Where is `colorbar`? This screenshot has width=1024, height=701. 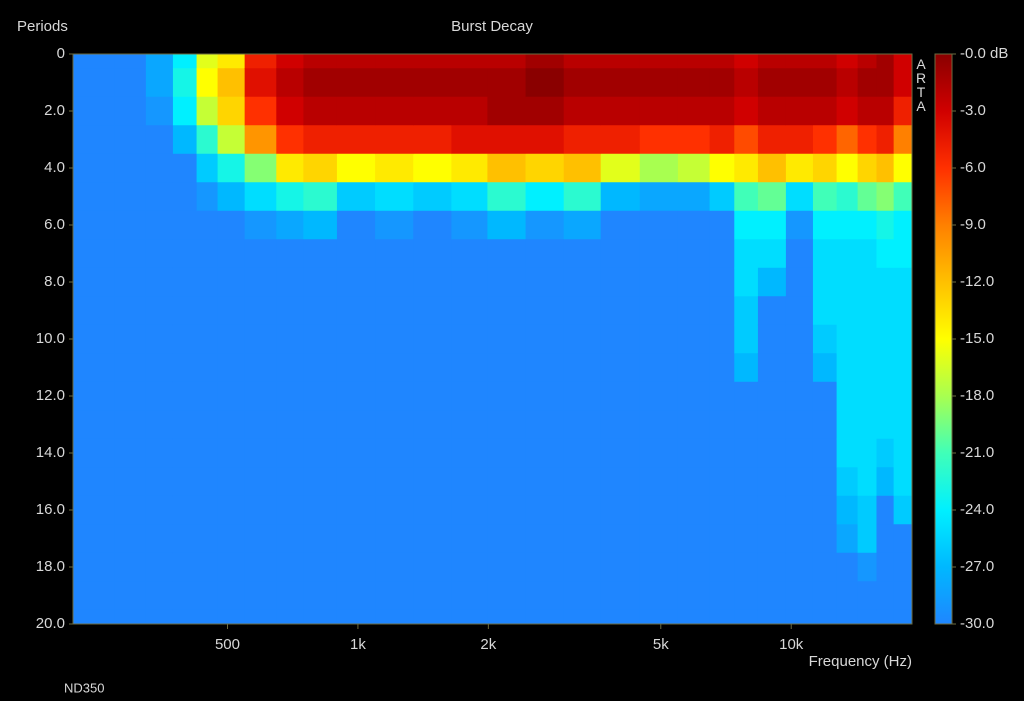 colorbar is located at coordinates (943, 339).